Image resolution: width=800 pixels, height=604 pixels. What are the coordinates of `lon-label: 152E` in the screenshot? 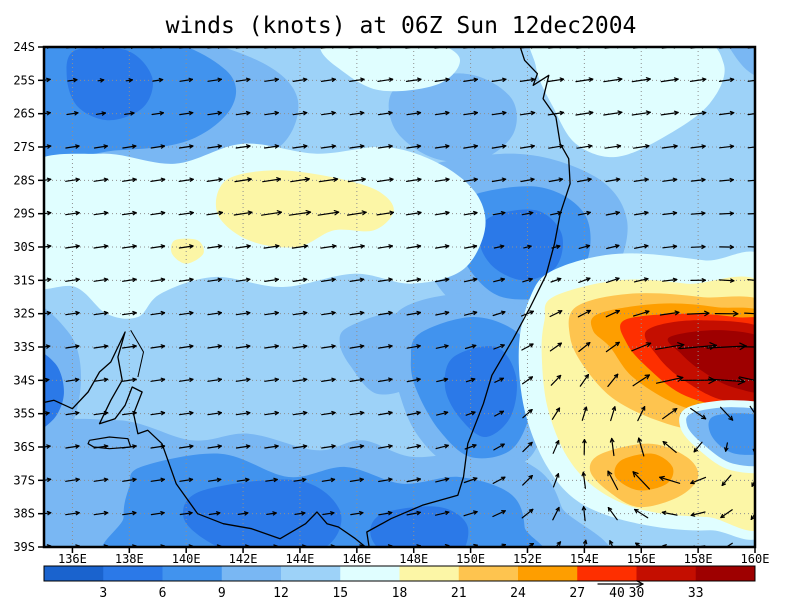 It's located at (527, 559).